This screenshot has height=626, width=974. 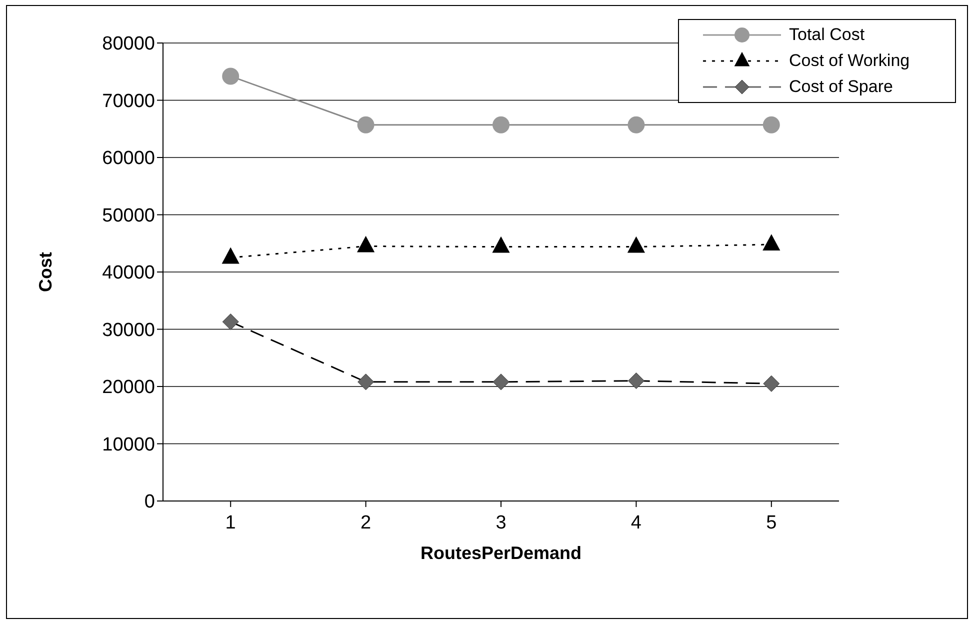 I want to click on x-tick-label: 2, so click(x=366, y=523).